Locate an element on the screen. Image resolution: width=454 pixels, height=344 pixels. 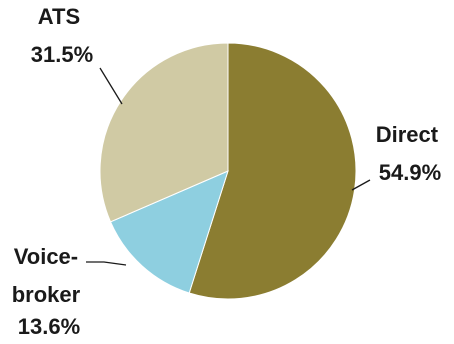
leader-line-voice-broker is located at coordinates (106, 263).